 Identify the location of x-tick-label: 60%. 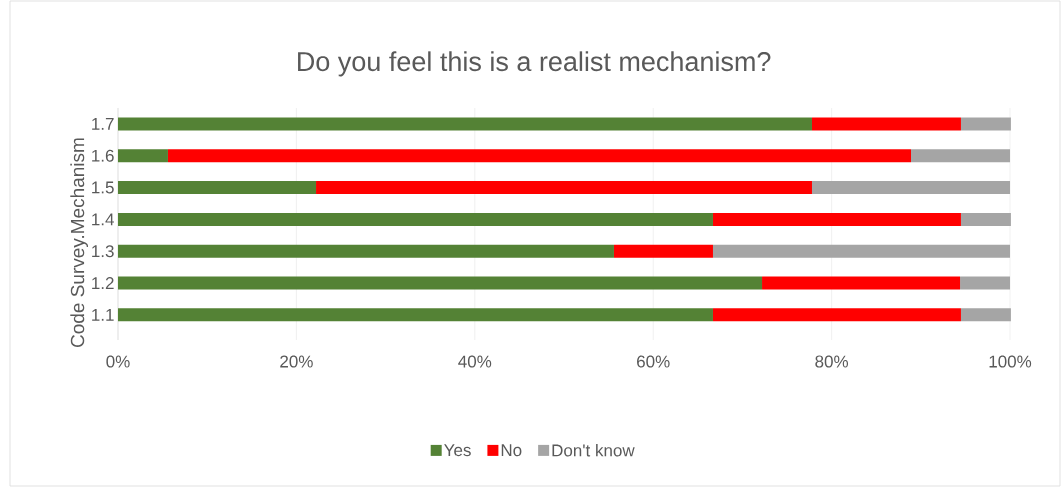
(653, 361).